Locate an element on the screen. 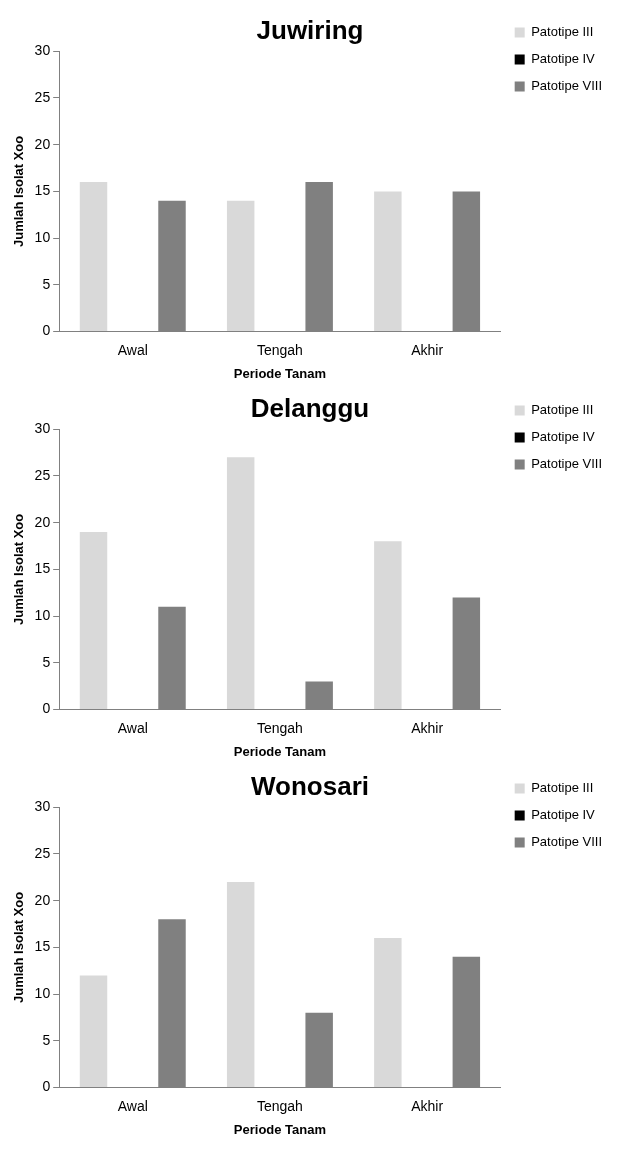 This screenshot has width=628, height=1156. chart-title: Wonosari is located at coordinates (310, 785).